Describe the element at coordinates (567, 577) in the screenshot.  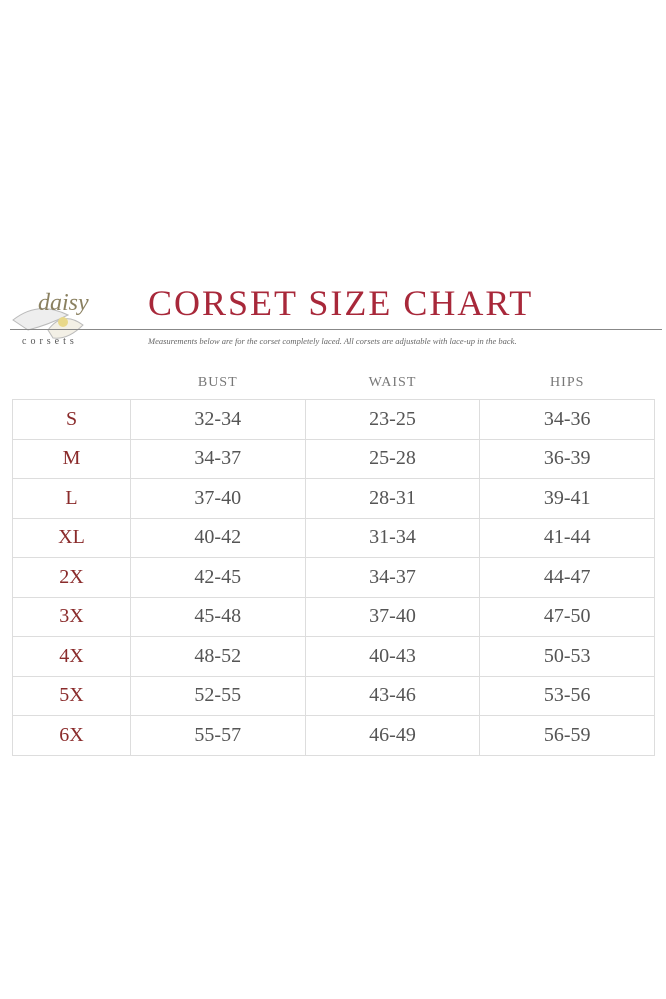
I see `hips-cell: 44-47` at that location.